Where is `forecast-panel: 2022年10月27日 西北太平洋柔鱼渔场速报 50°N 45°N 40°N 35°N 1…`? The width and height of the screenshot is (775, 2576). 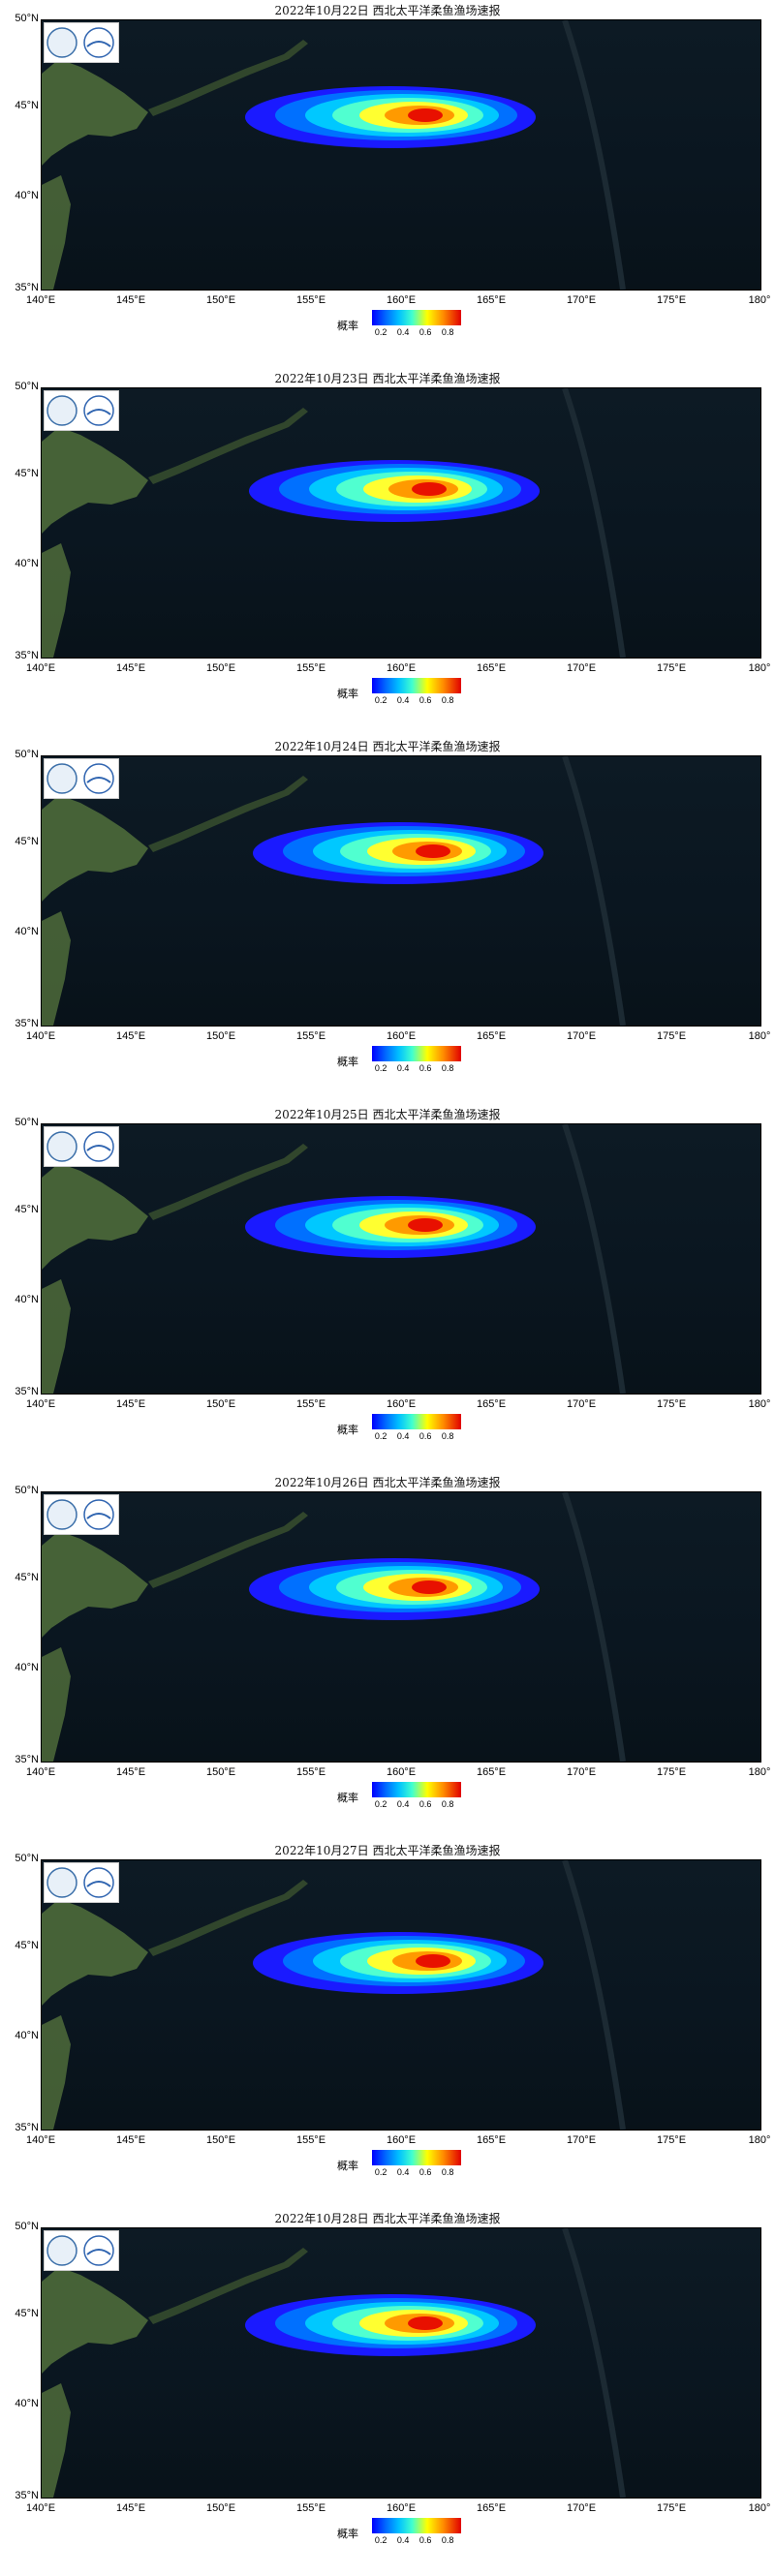
forecast-panel: 2022年10月27日 西北太平洋柔鱼渔场速报 50°N 45°N 40°N 35°N 1… is located at coordinates (387, 2024).